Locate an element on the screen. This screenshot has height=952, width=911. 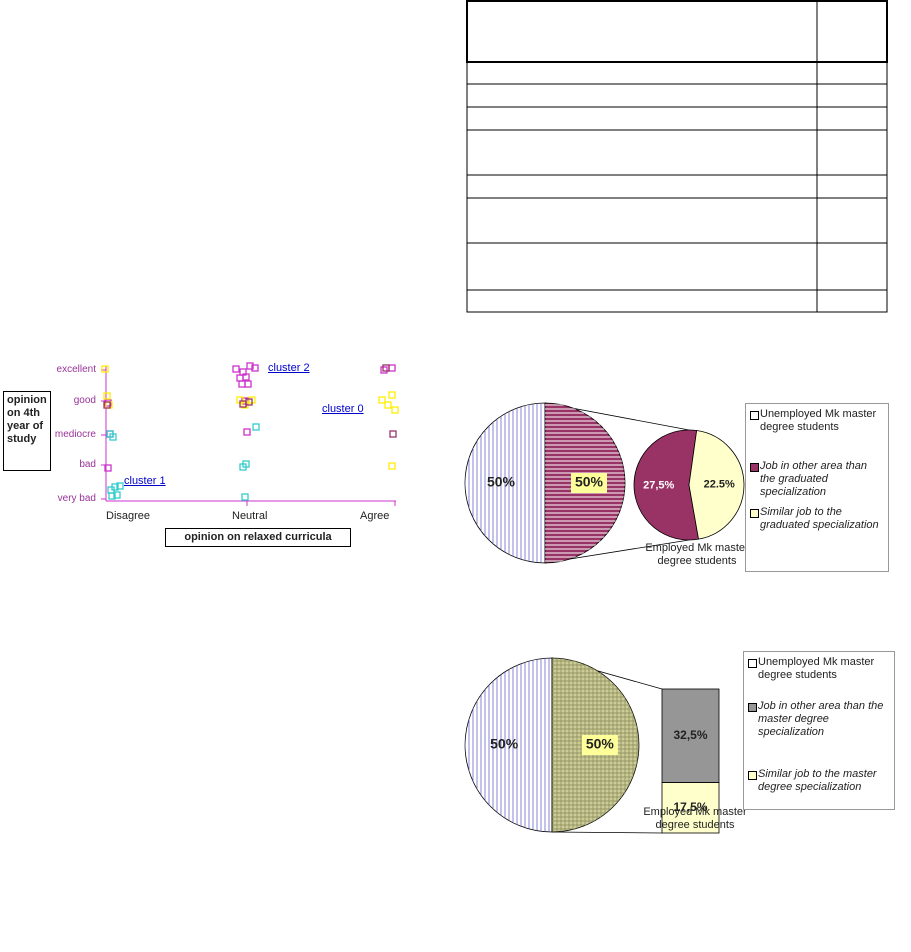
secondary-value-label: 22.5% is located at coordinates (719, 484).